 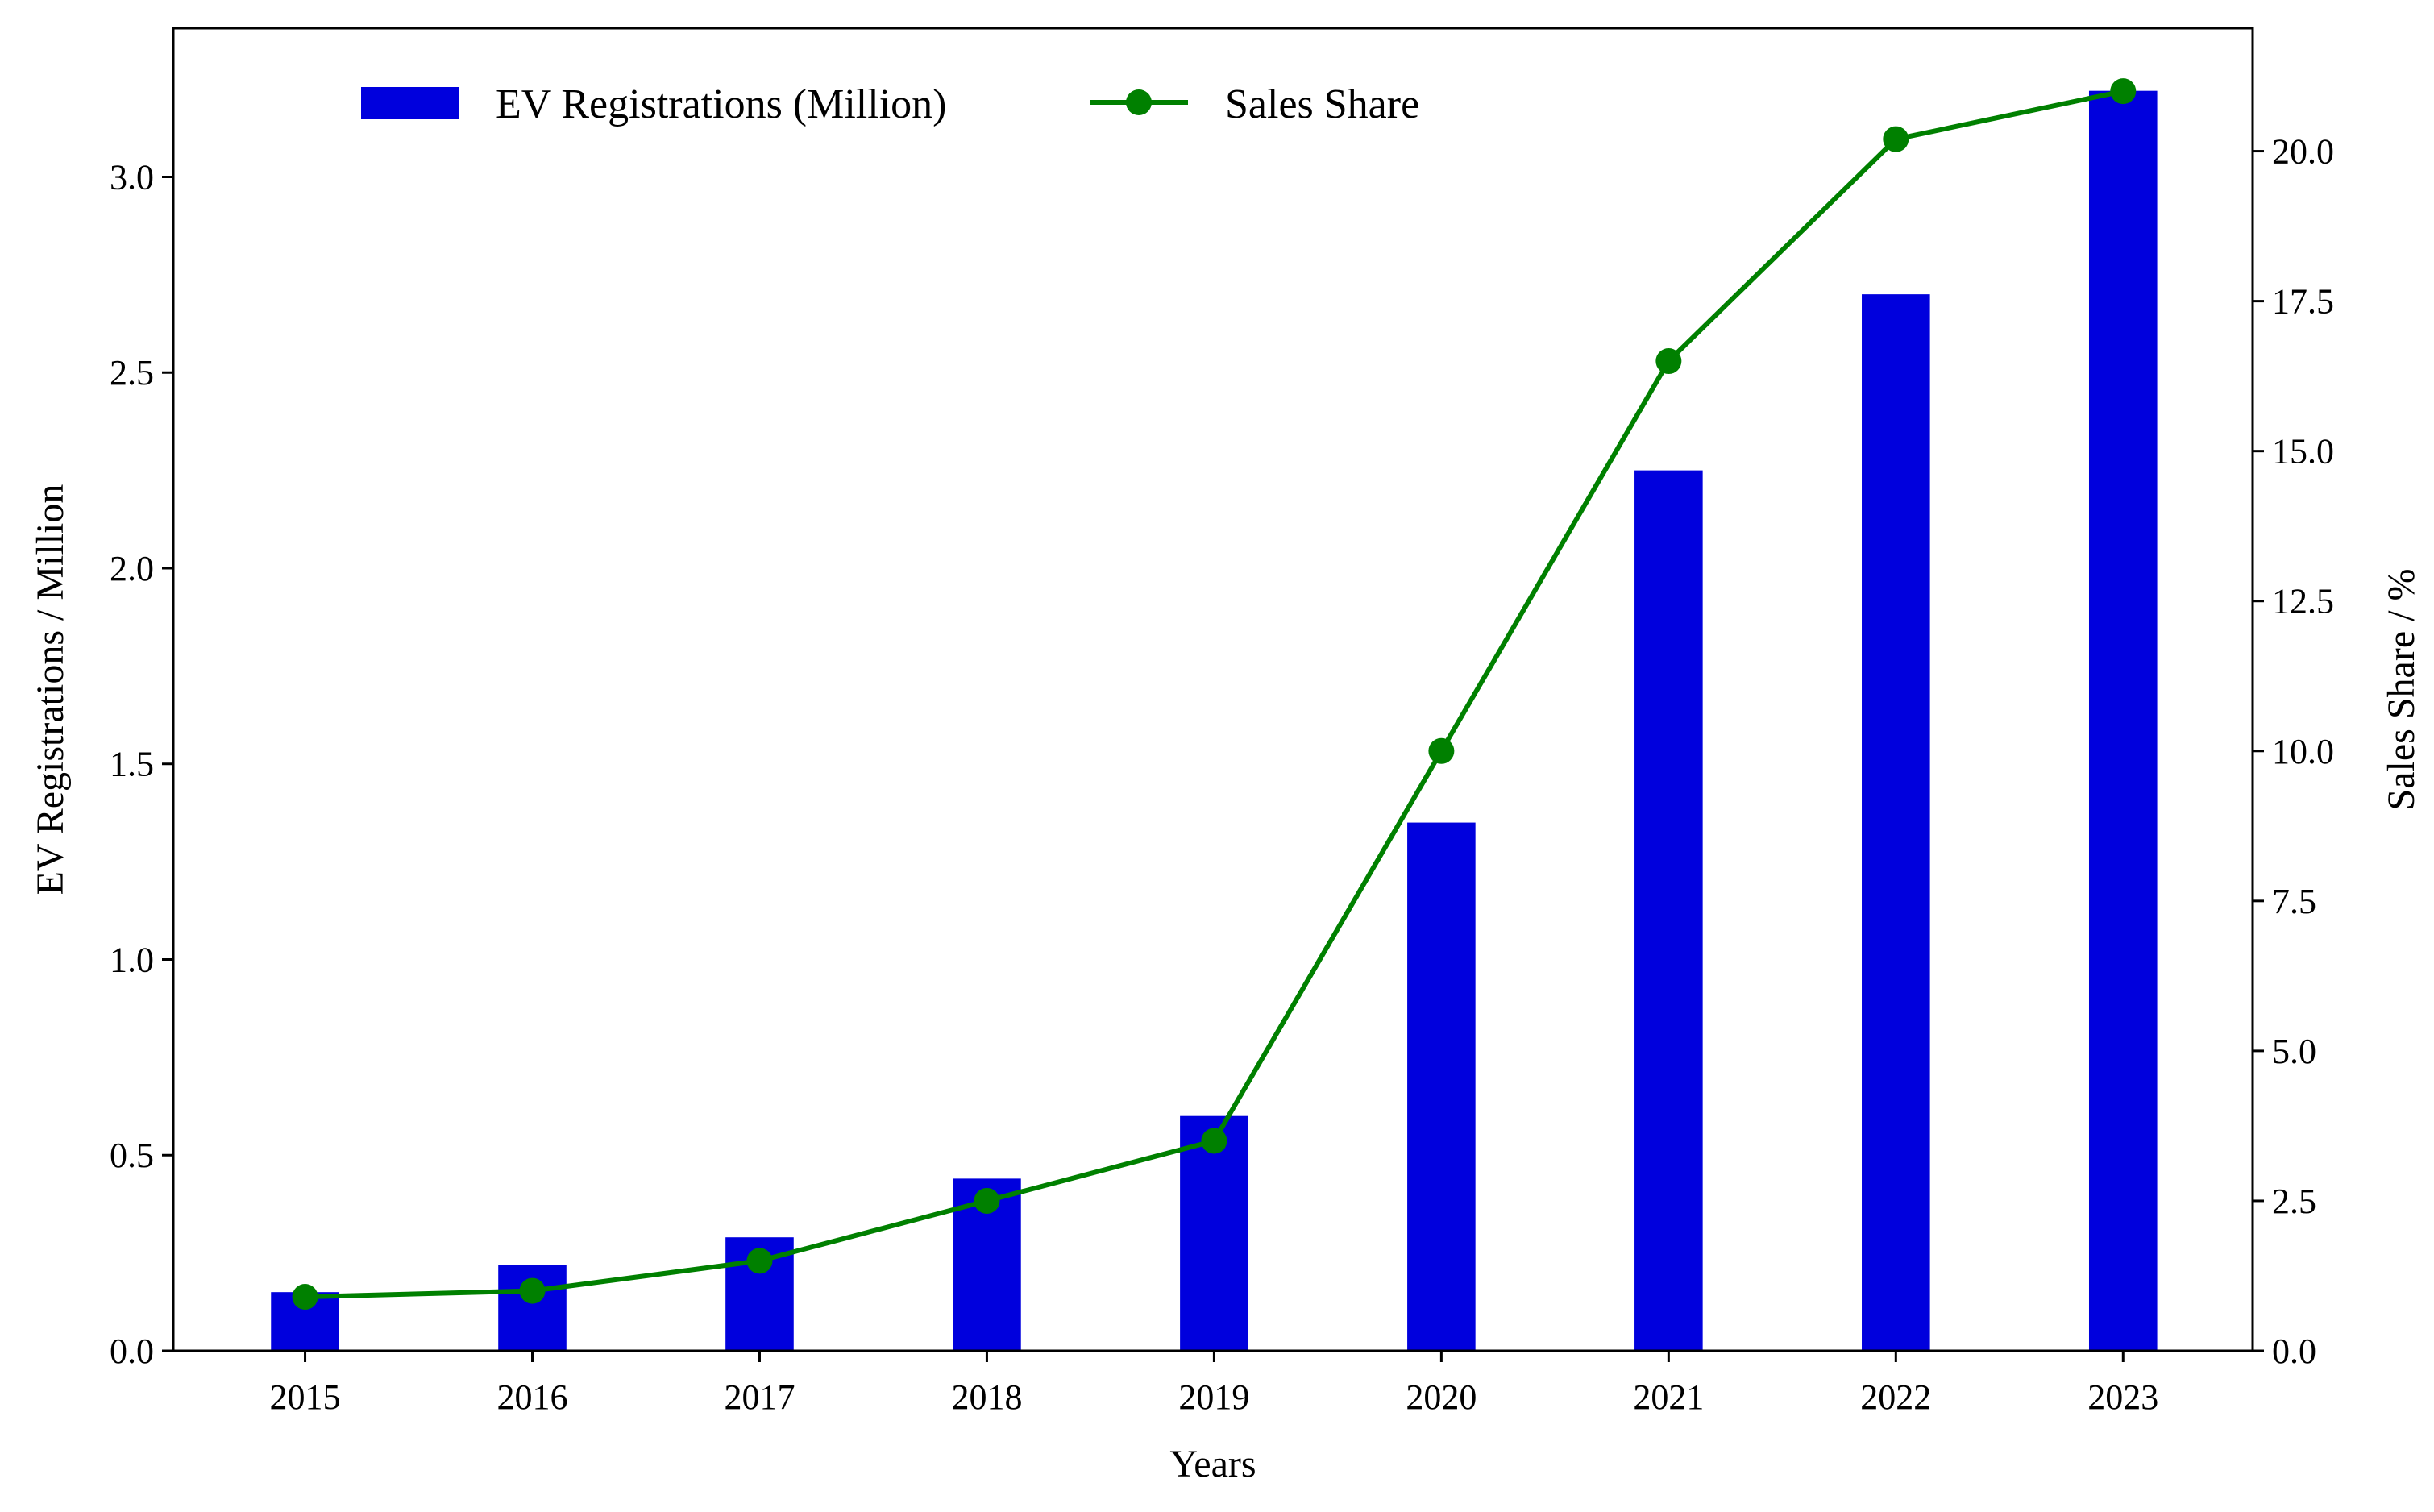 What do you see at coordinates (50, 689) in the screenshot?
I see `y-axis-label: EV Registrations / Million` at bounding box center [50, 689].